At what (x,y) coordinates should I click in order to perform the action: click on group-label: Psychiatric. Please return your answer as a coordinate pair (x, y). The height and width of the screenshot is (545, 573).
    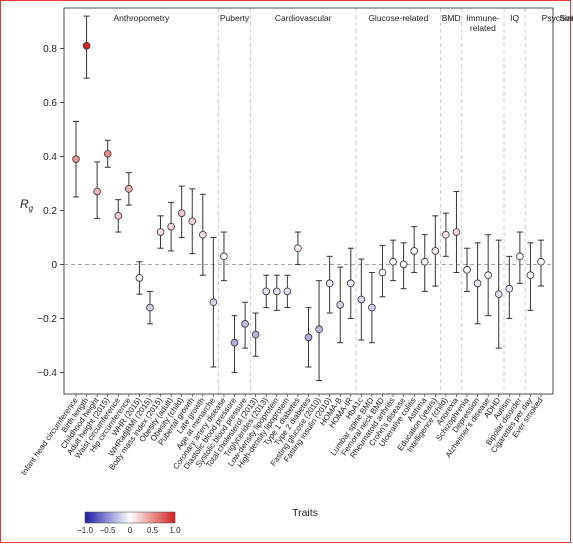
    Looking at the image, I should click on (557, 18).